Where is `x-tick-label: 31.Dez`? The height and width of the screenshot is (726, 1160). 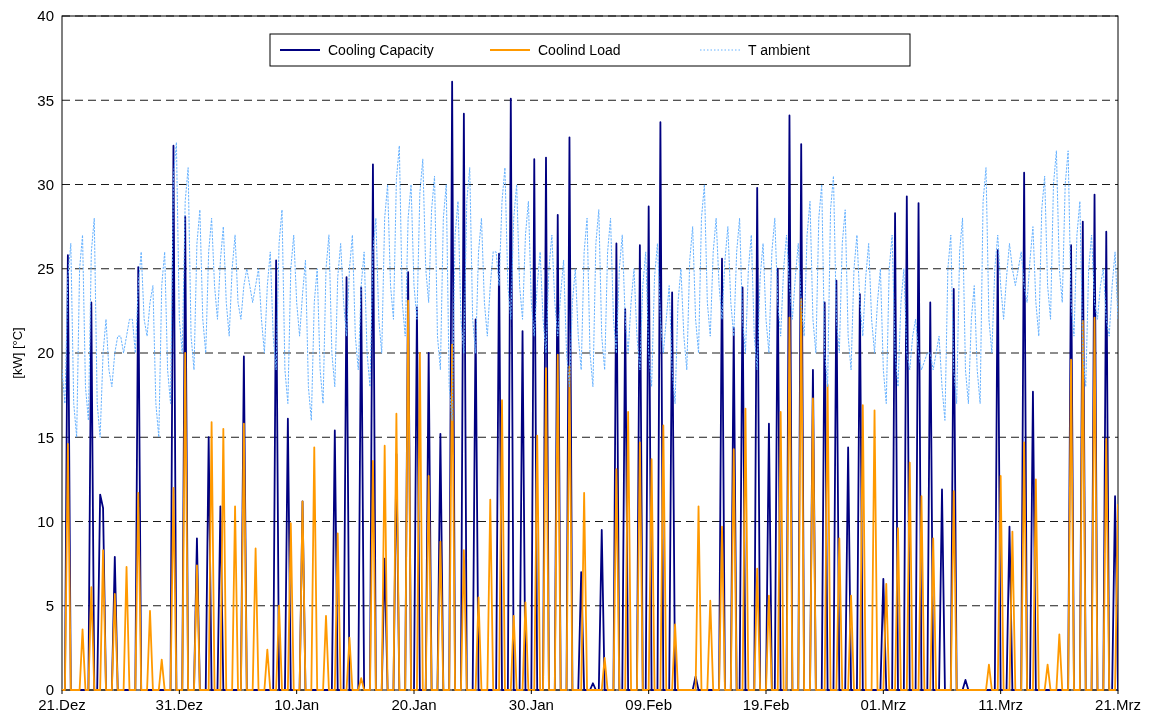 x-tick-label: 31.Dez is located at coordinates (179, 704).